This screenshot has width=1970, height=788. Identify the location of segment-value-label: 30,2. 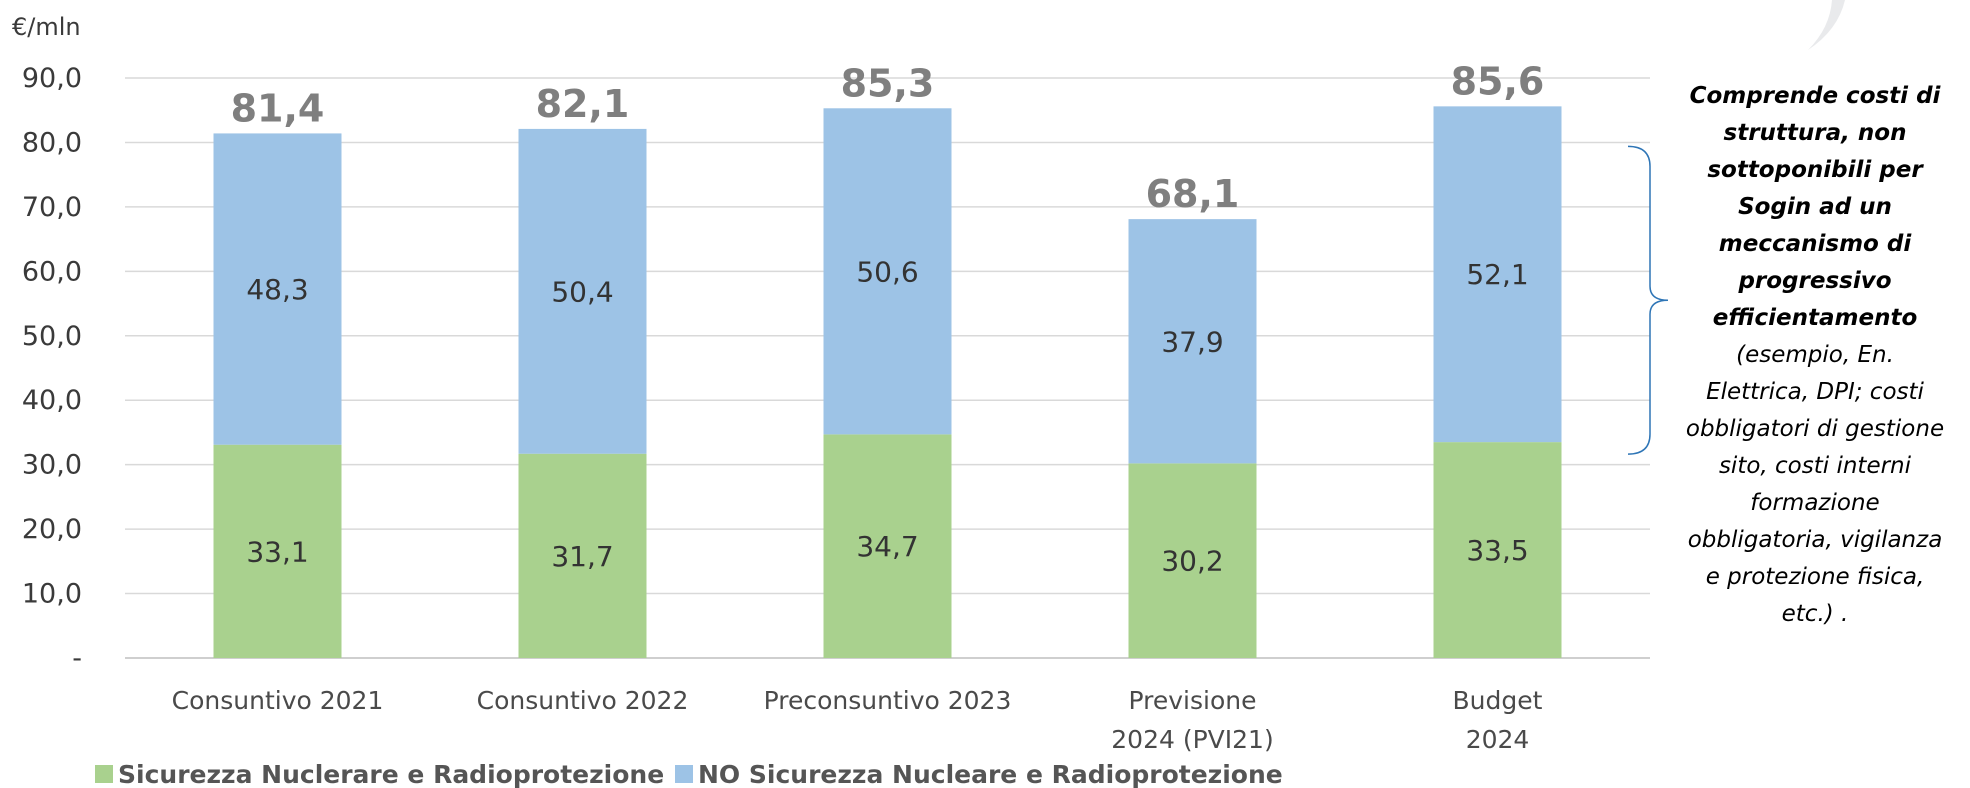
(1192, 561).